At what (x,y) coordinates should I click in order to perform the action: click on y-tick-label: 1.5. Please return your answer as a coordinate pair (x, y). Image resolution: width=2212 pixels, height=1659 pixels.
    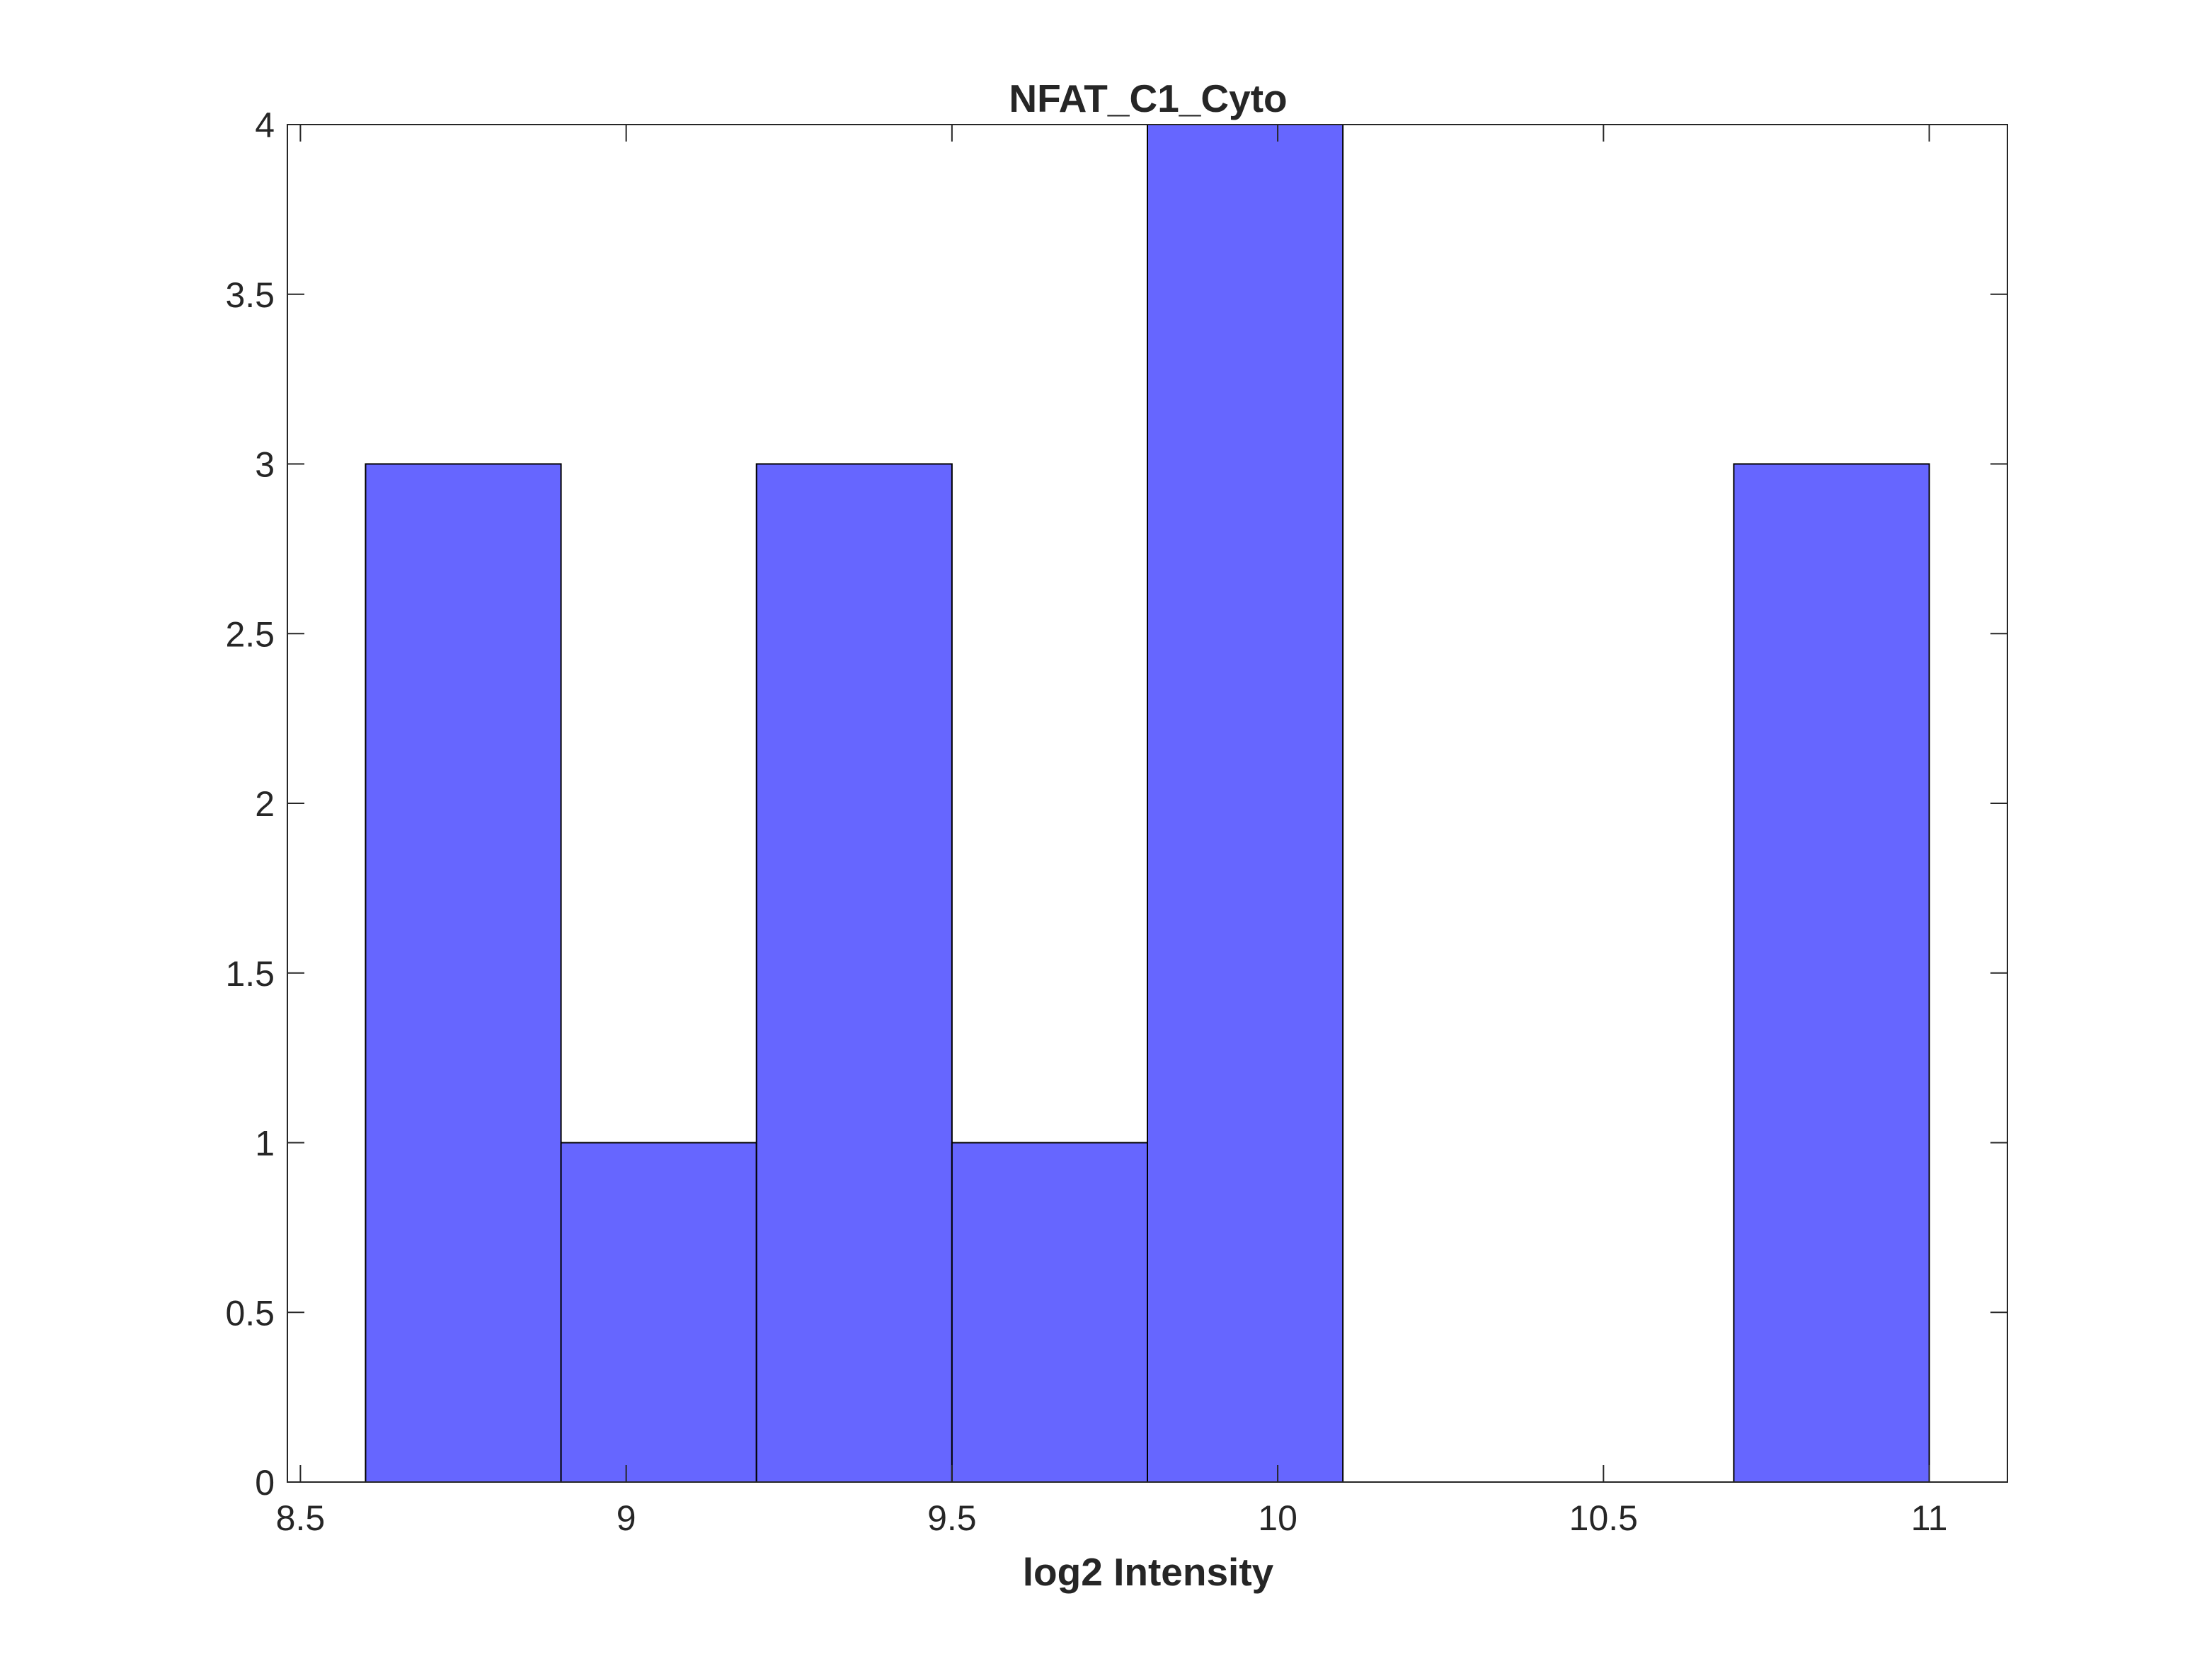
    Looking at the image, I should click on (250, 974).